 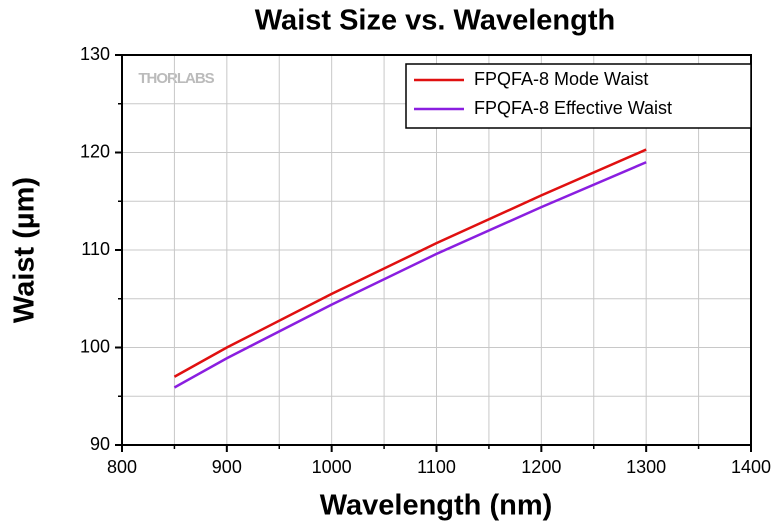 What do you see at coordinates (578, 96) in the screenshot?
I see `legend-box` at bounding box center [578, 96].